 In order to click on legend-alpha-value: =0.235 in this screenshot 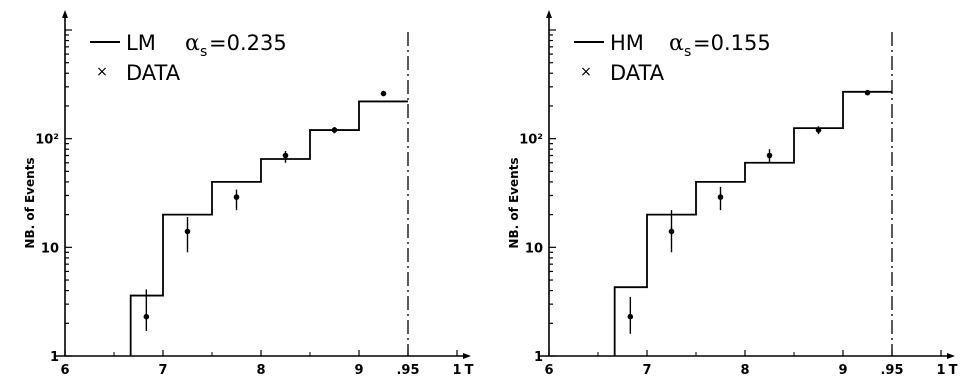, I will do `click(248, 43)`.